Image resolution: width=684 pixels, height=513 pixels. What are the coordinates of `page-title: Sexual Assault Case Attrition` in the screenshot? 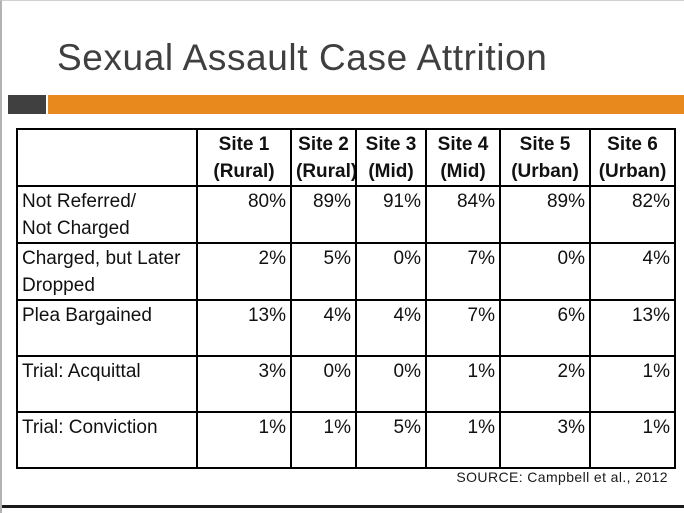 It's located at (302, 57).